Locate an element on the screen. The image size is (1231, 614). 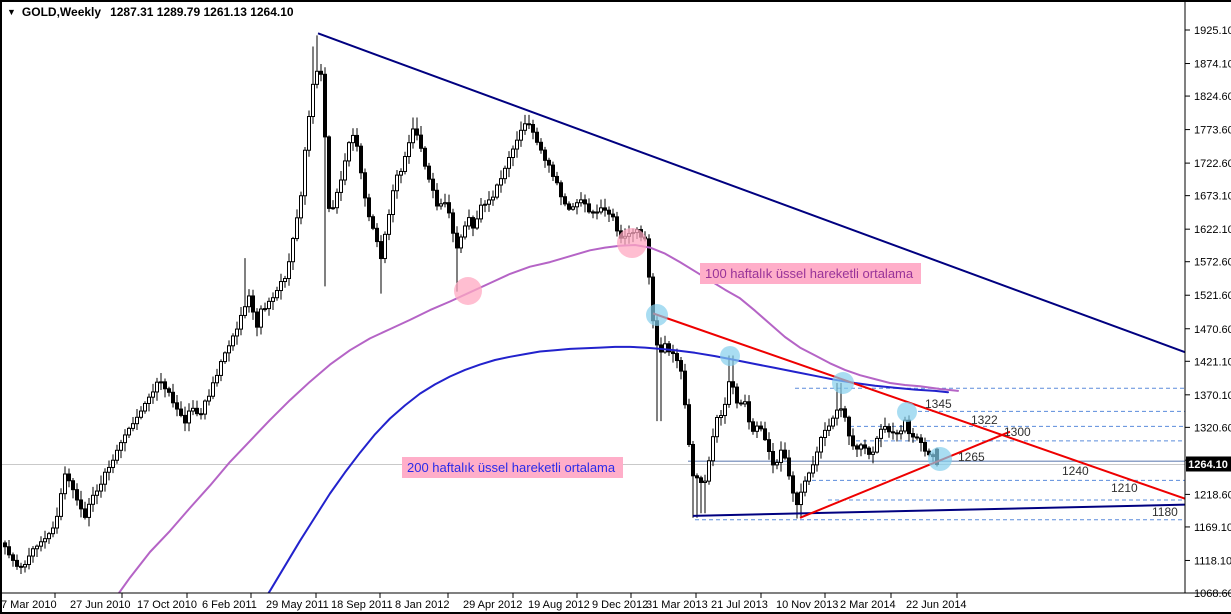
trendline-red-ascending is located at coordinates (905, 474).